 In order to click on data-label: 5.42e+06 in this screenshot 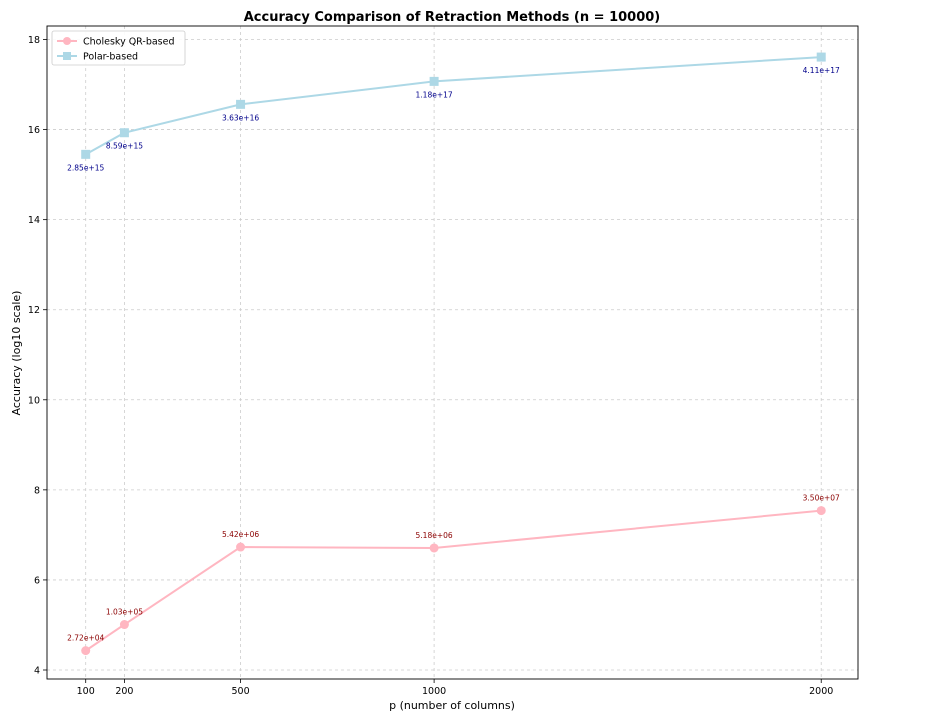, I will do `click(240, 534)`.